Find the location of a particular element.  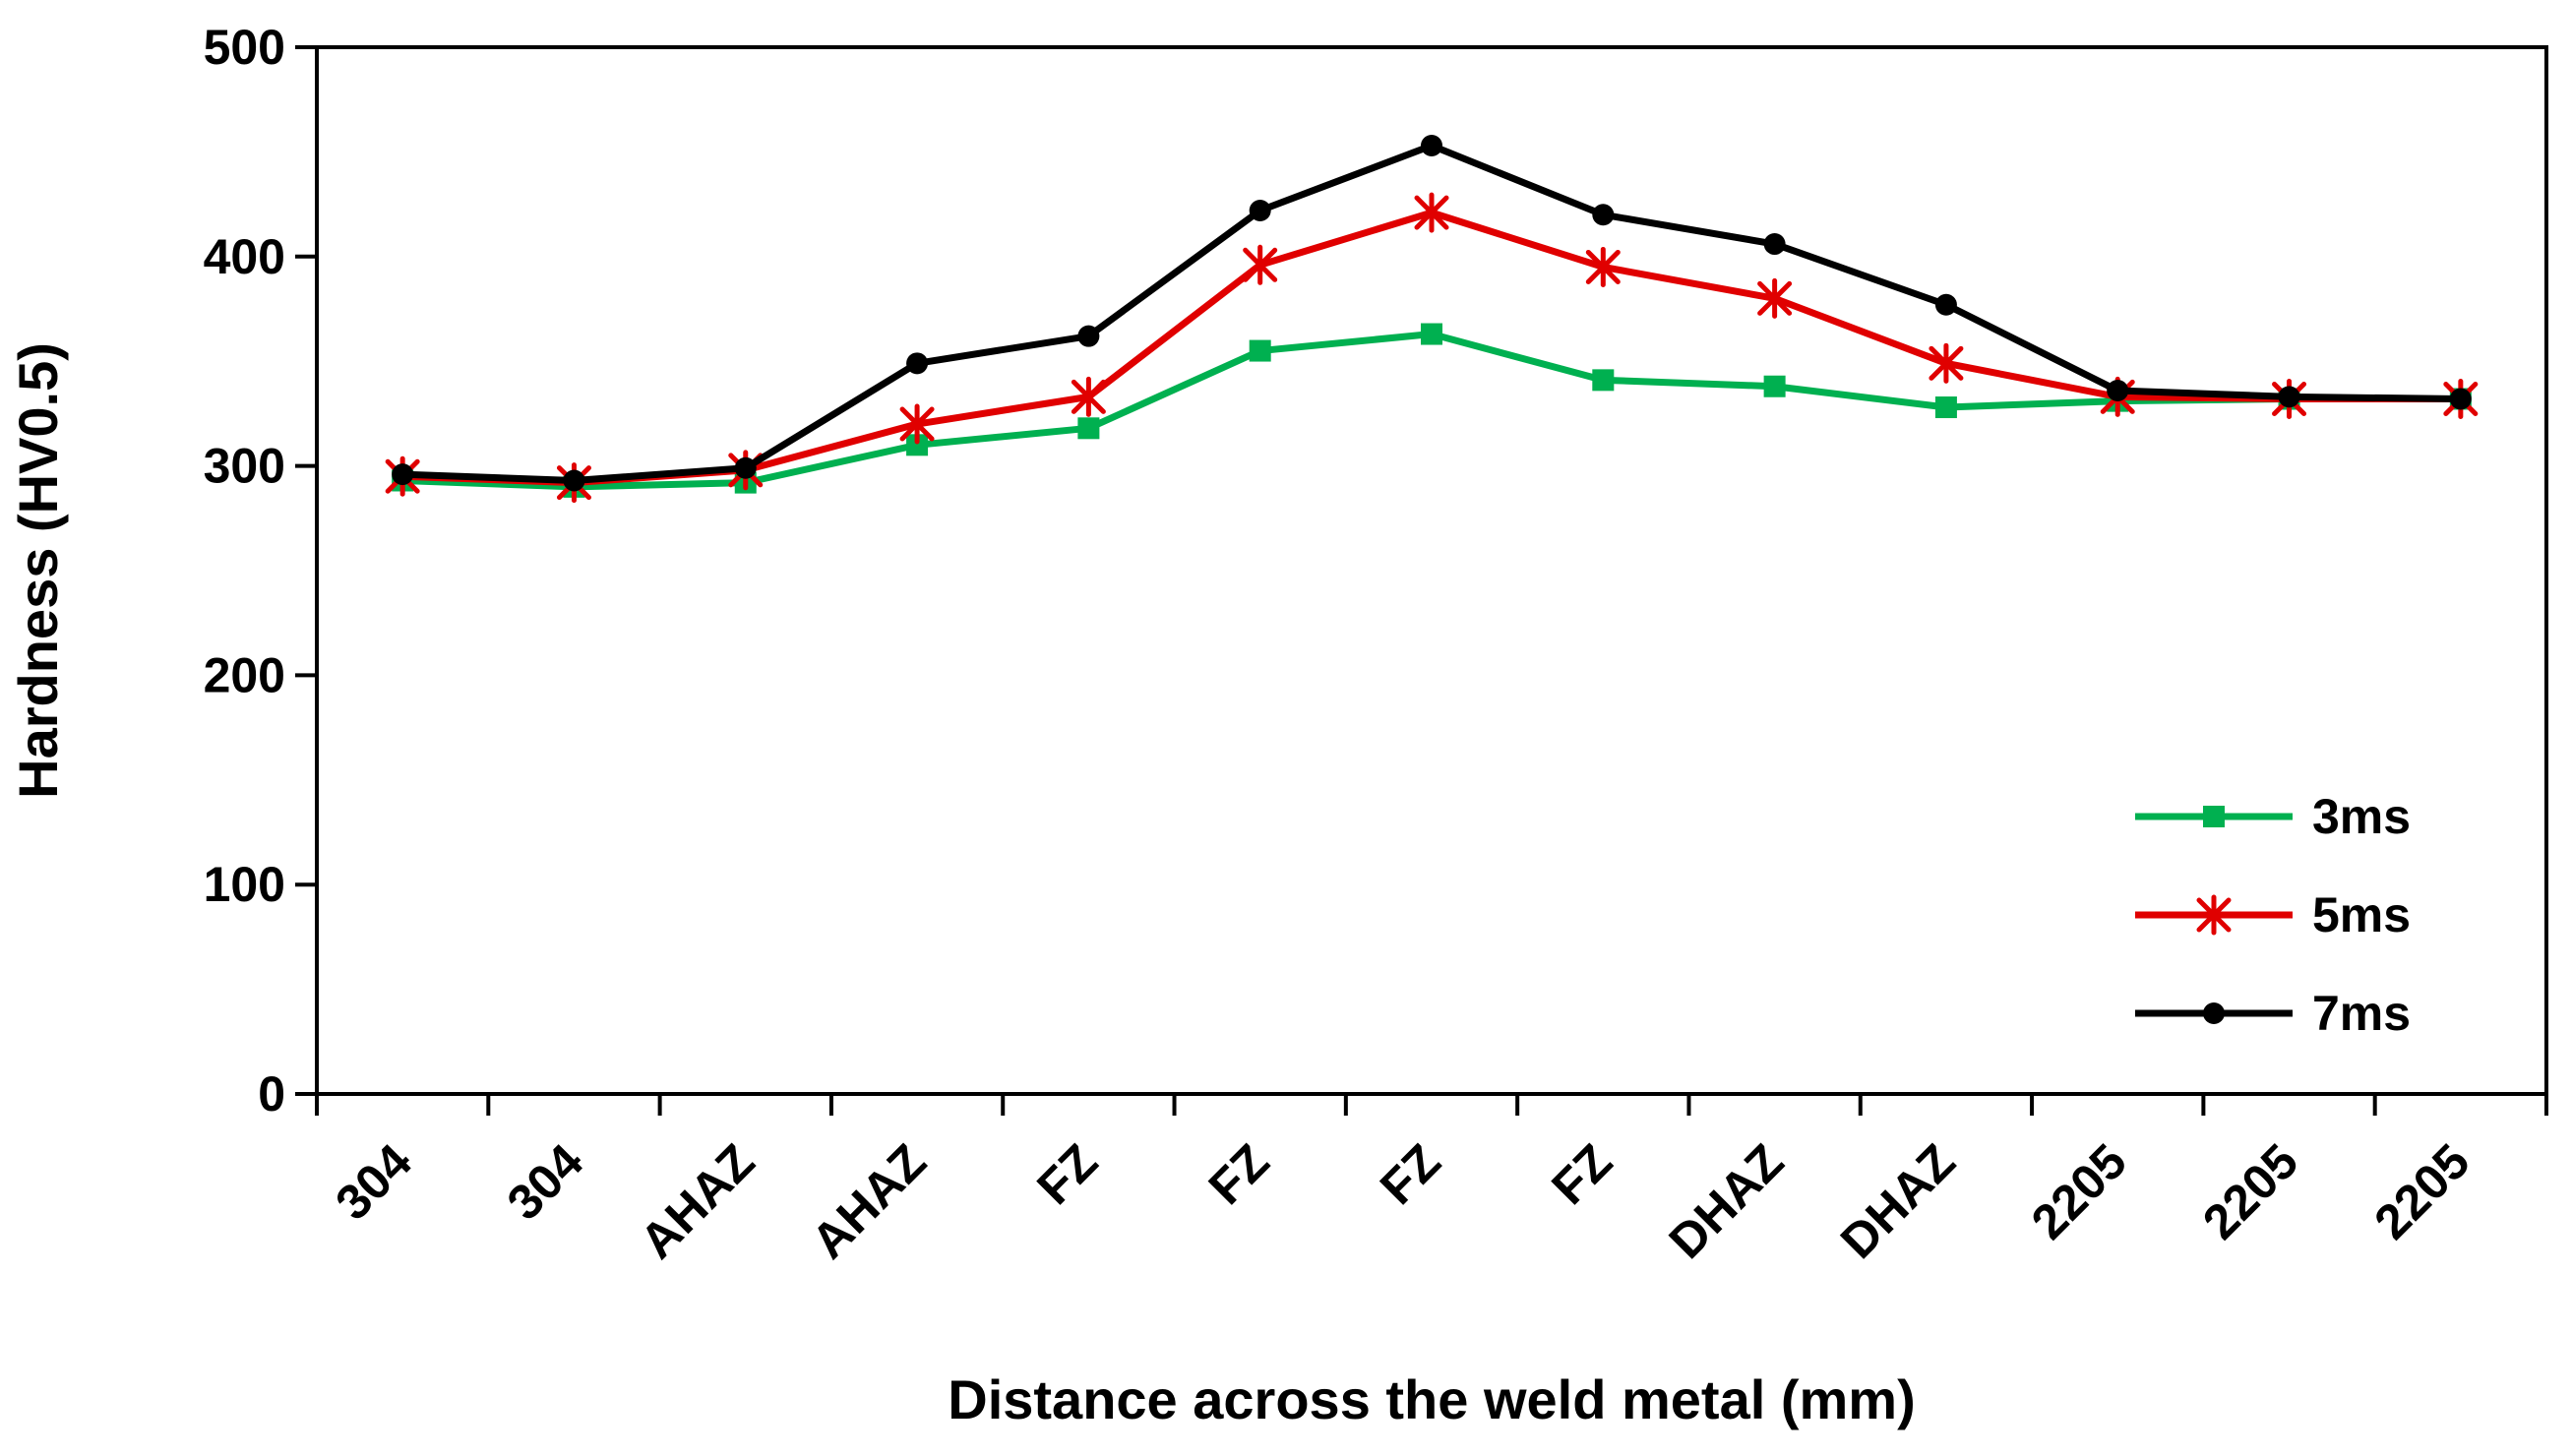

legend: 3ms 5ms 7ms is located at coordinates (2273, 915).